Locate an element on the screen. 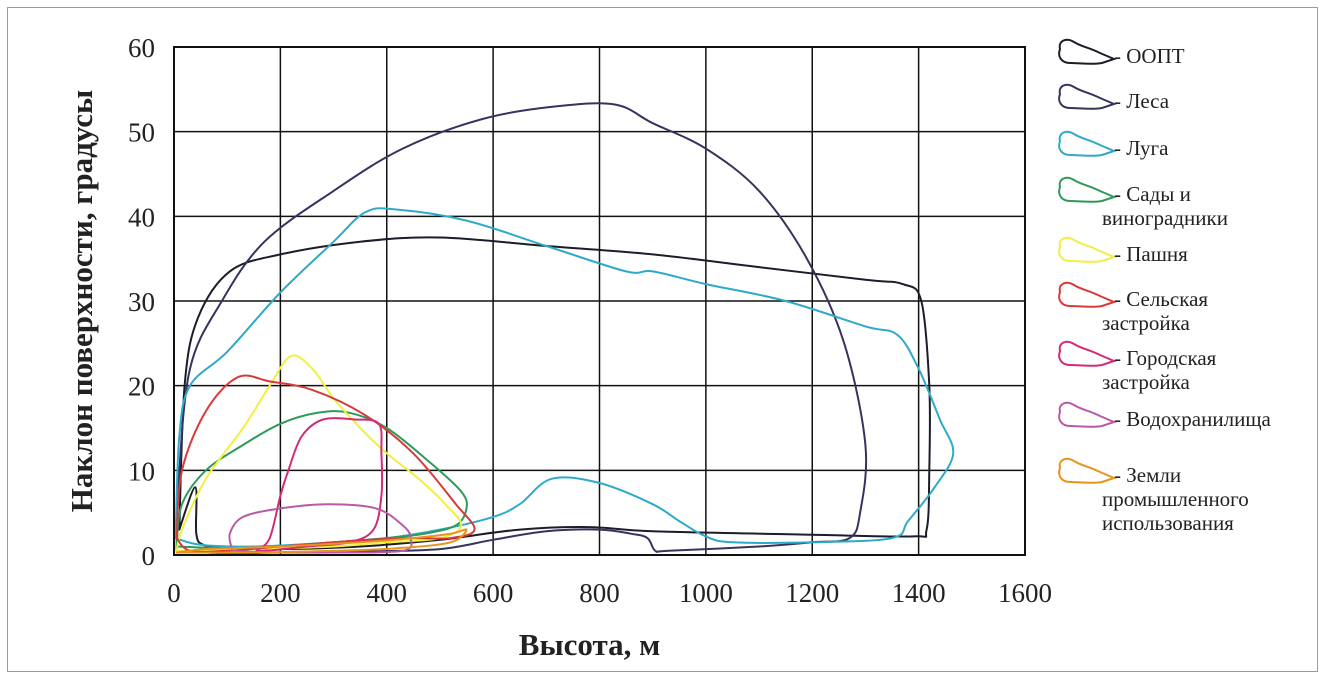 The height and width of the screenshot is (679, 1325). y-tick-label: 30 is located at coordinates (141, 302).